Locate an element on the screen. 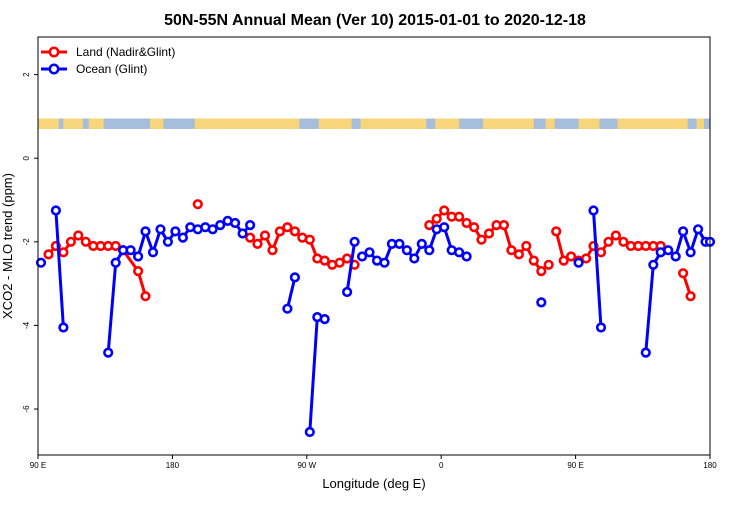 This screenshot has height=505, width=750. y-tick-label: 0 is located at coordinates (26, 157).